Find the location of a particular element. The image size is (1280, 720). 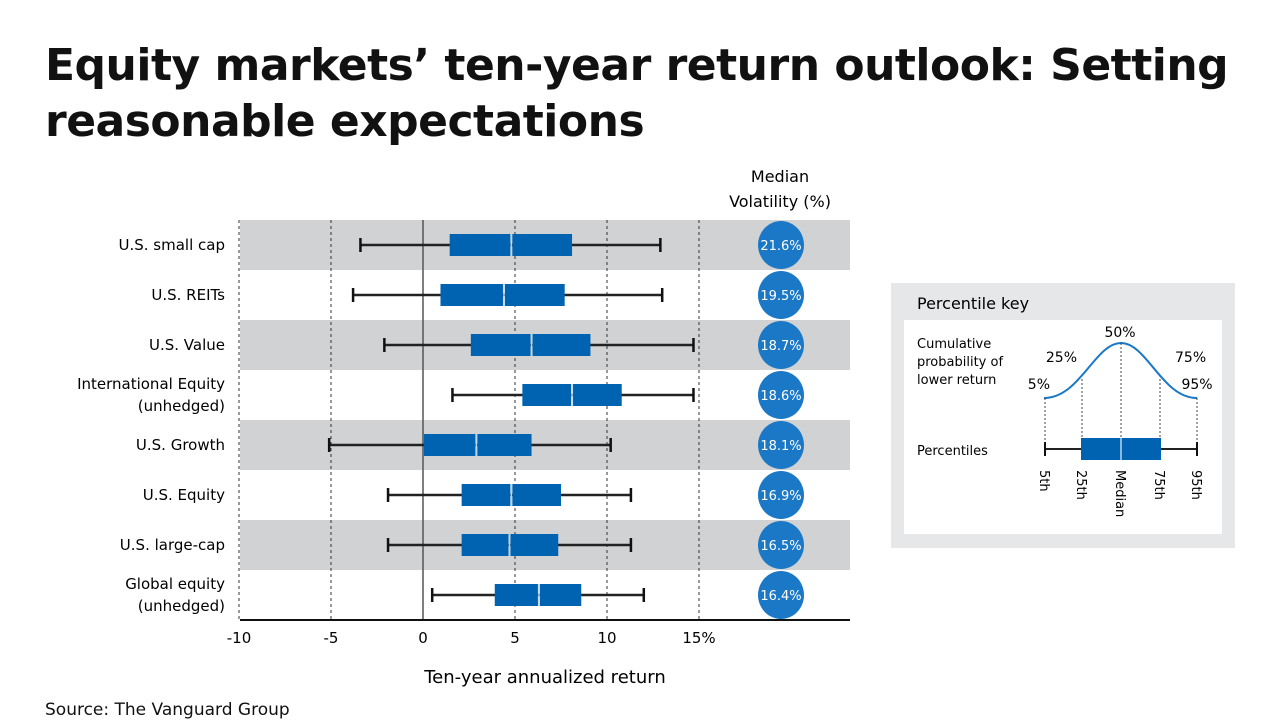

volatility-value: 18.6% is located at coordinates (780, 396).